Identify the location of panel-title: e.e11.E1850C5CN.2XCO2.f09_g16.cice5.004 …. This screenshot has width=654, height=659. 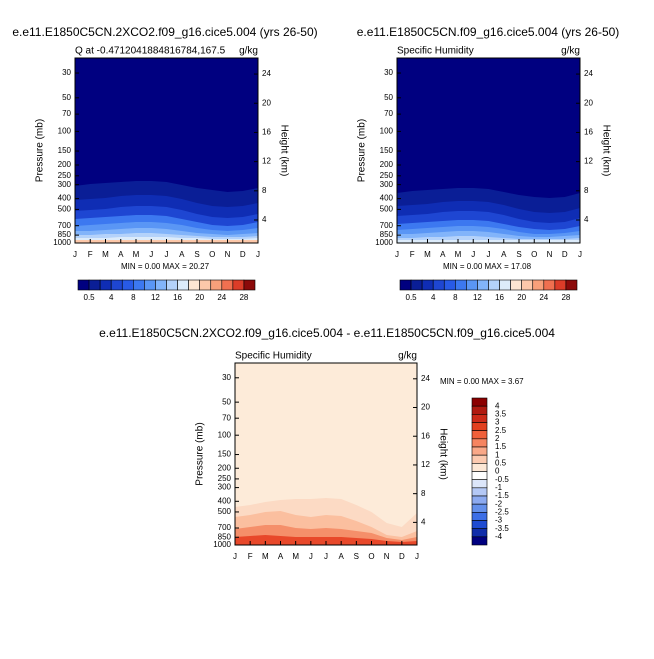
(164, 32).